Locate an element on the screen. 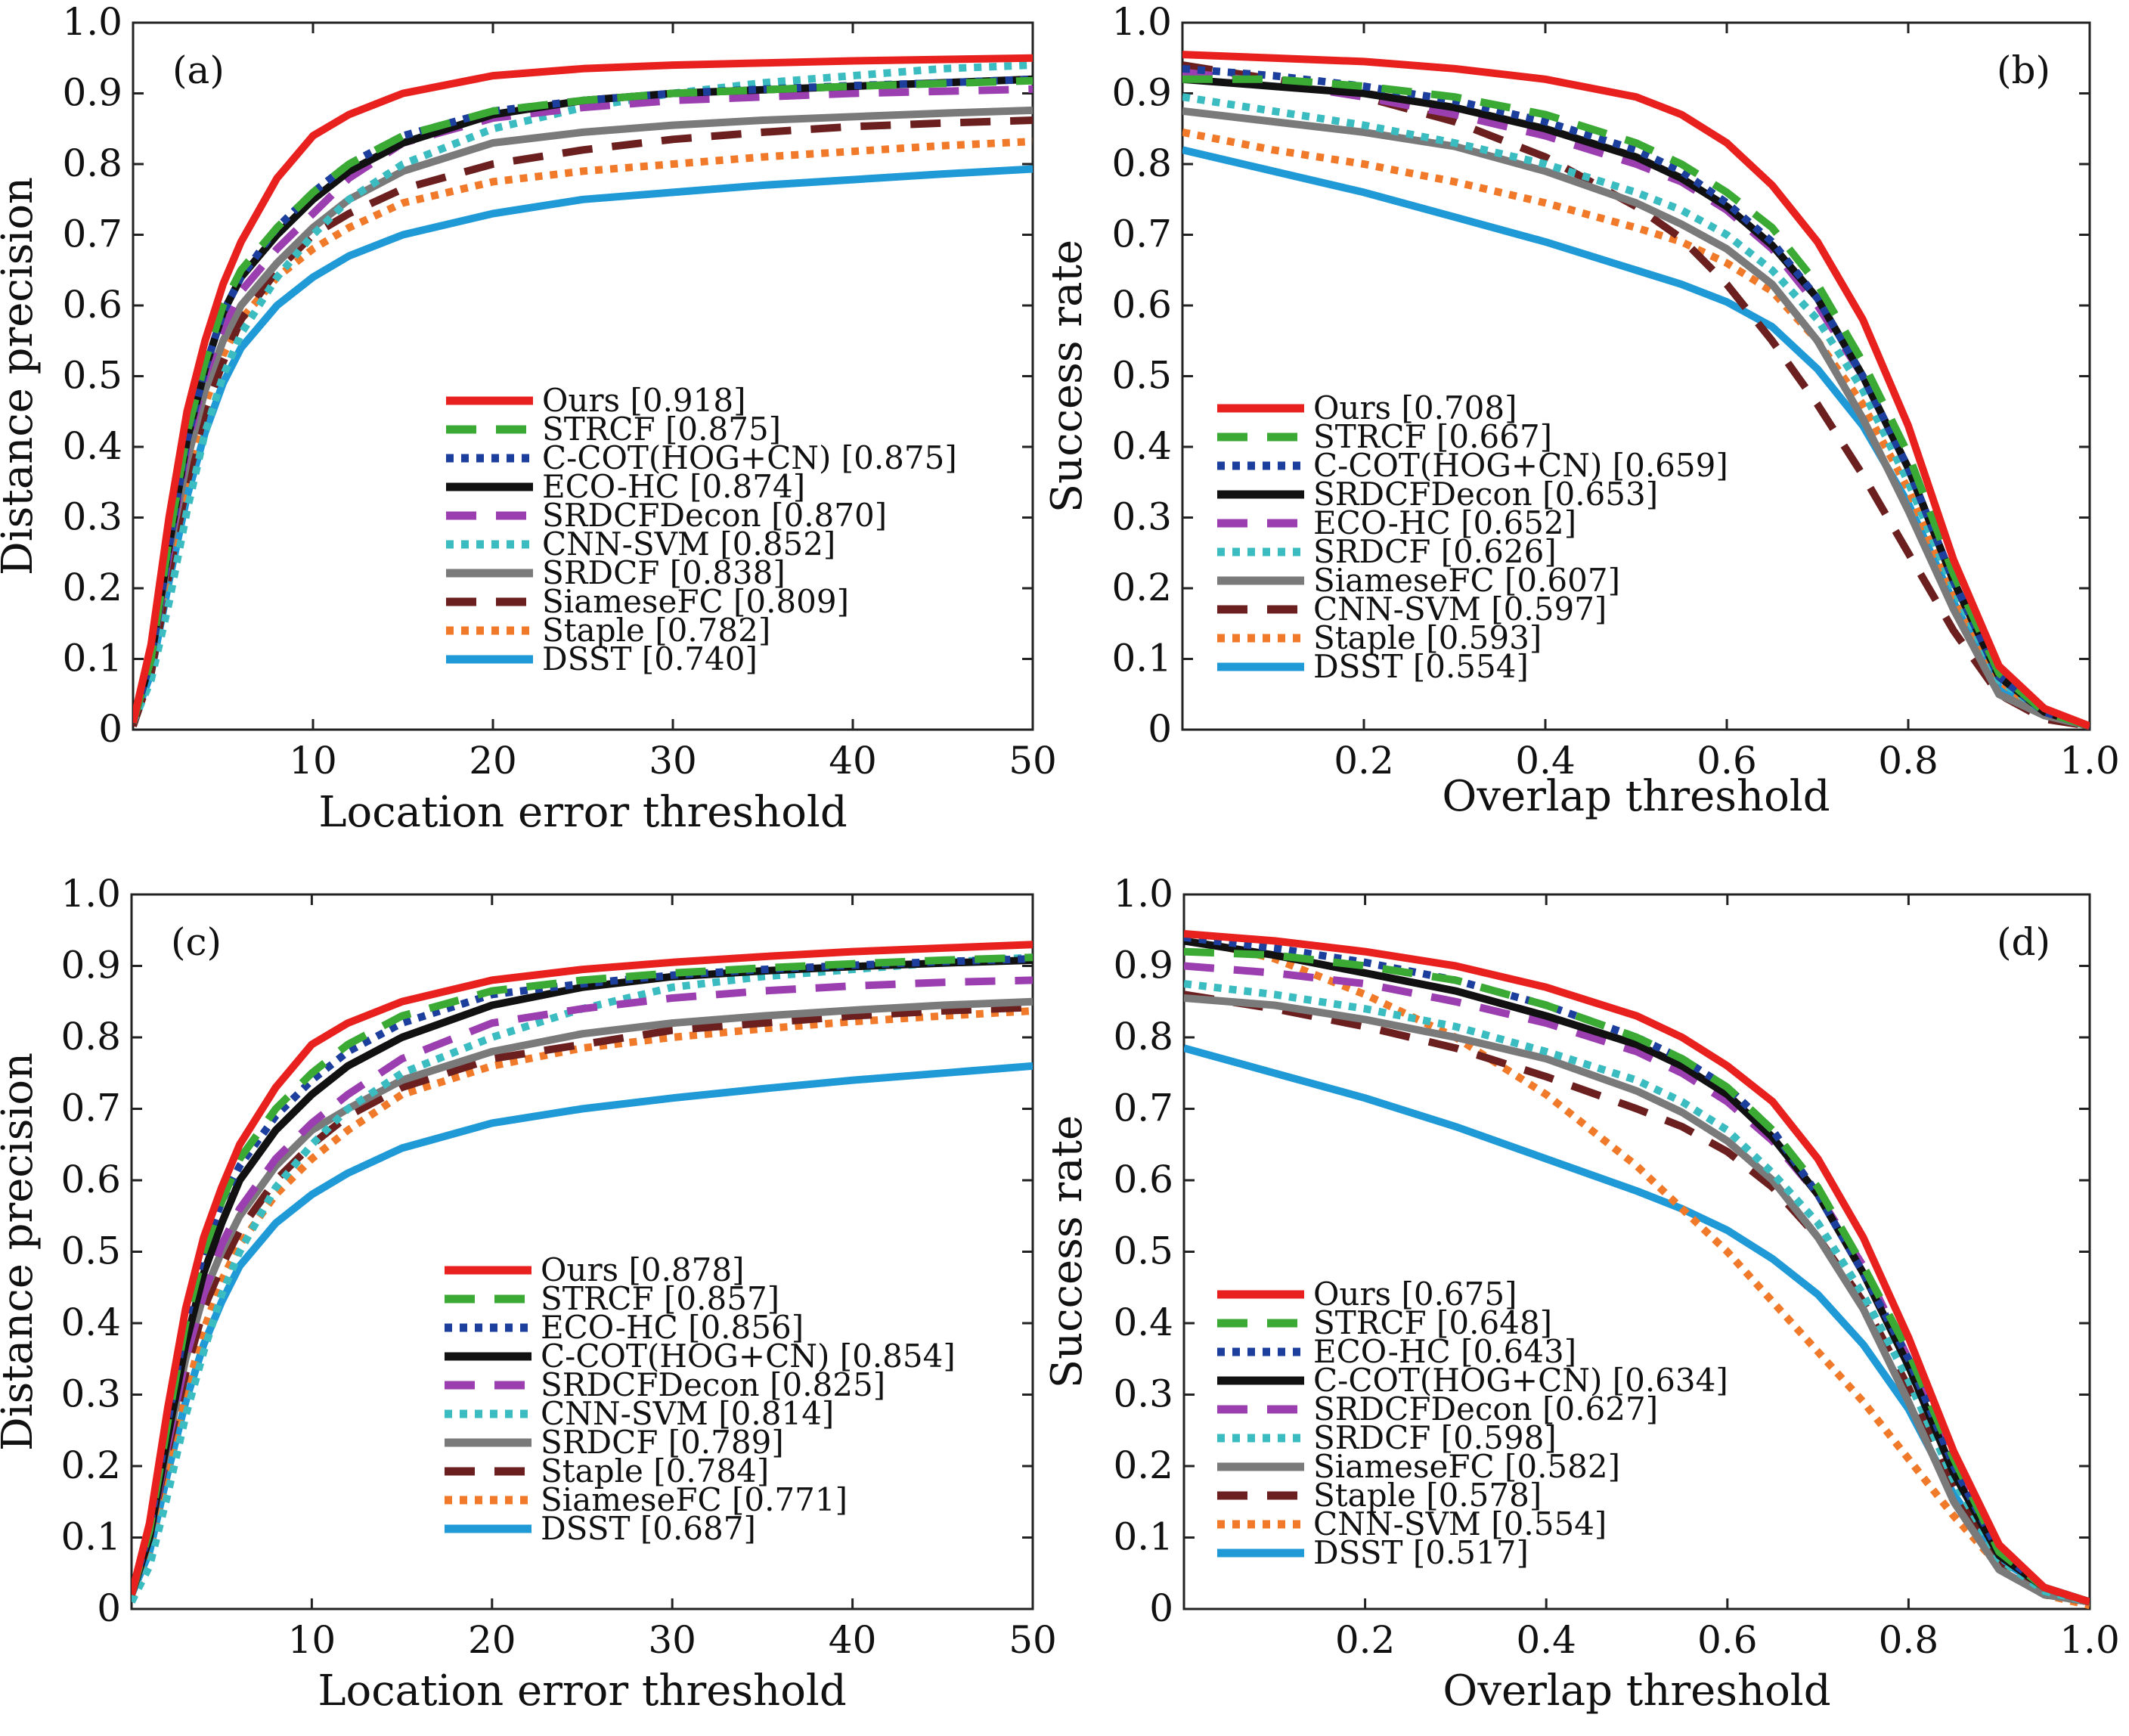 This screenshot has width=2129, height=1736. legend-entry: Ours [0.918] is located at coordinates (643, 400).